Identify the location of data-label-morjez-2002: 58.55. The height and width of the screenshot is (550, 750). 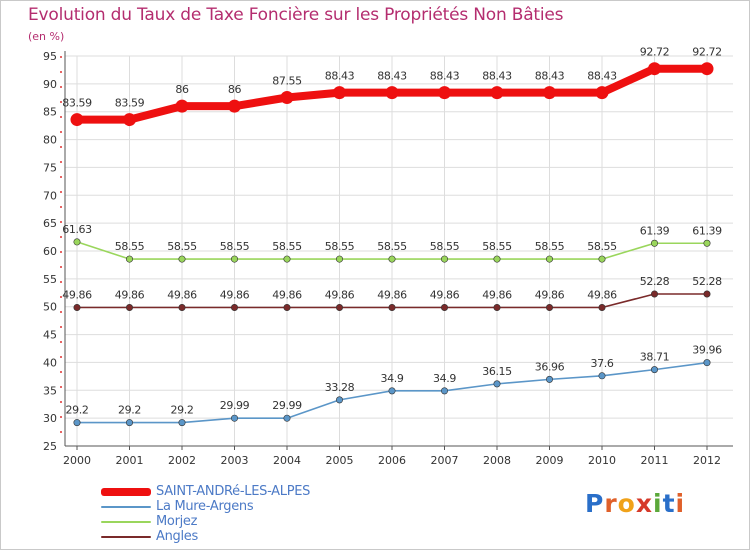
(182, 246).